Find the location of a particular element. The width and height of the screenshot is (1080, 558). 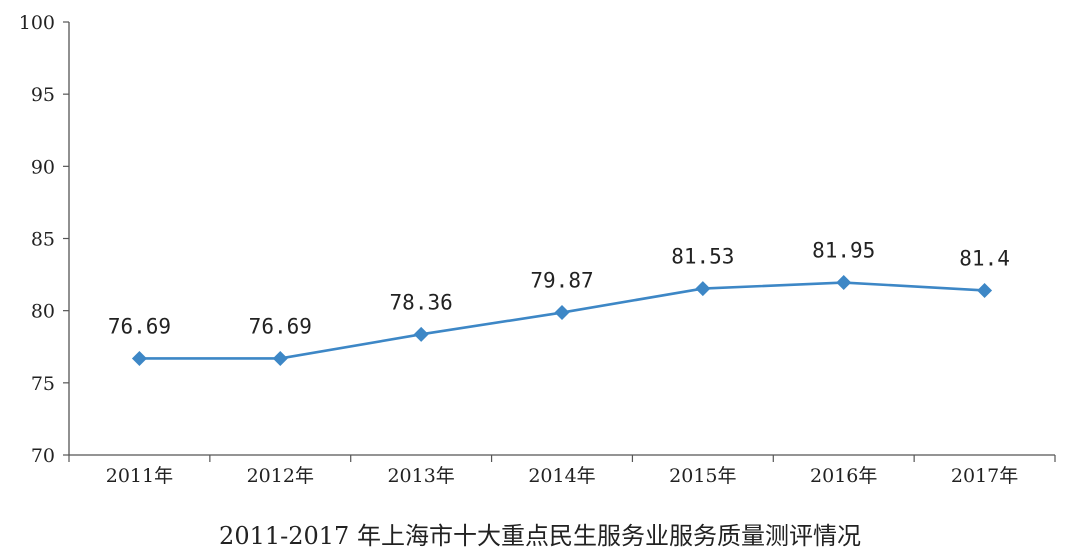

data-label: 78.36 is located at coordinates (421, 302).